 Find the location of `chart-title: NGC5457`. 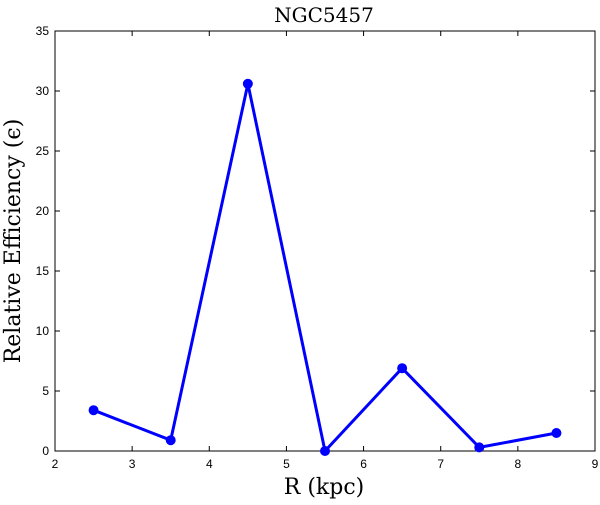

chart-title: NGC5457 is located at coordinates (324, 15).